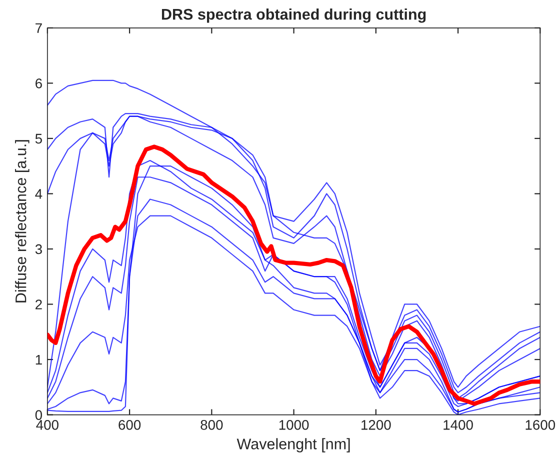 This screenshot has width=558, height=465. I want to click on y-tick-label: 7, so click(39, 28).